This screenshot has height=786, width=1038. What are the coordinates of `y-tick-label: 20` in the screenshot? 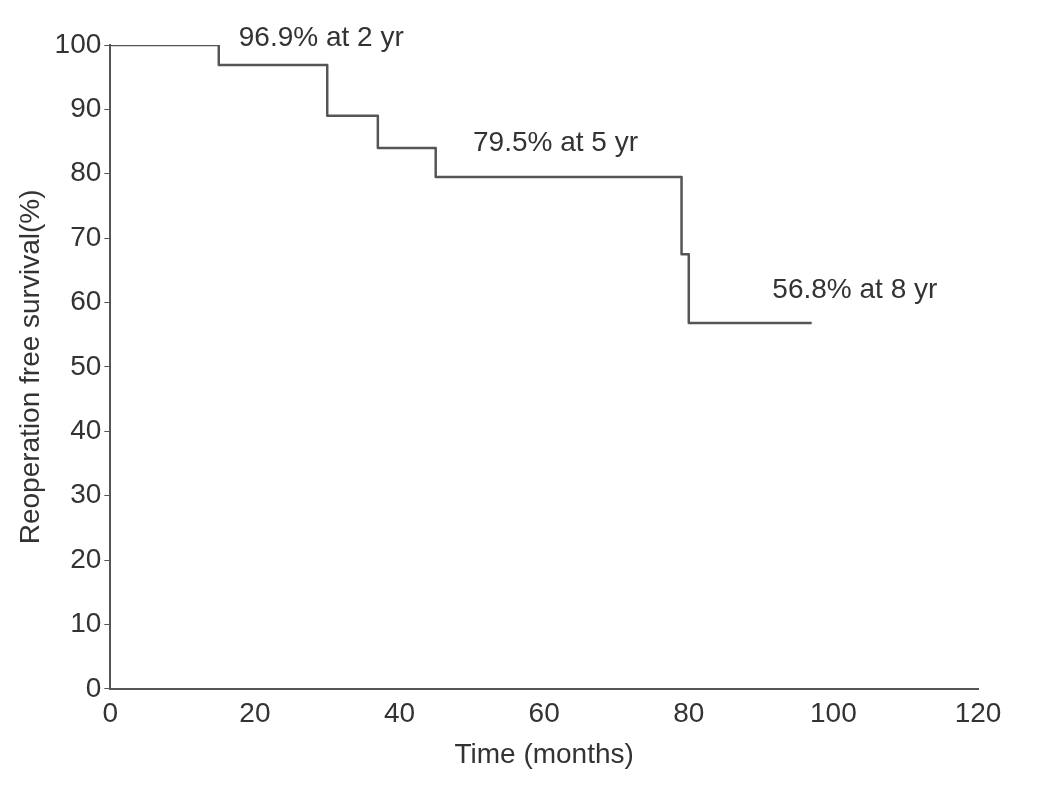 It's located at (86, 558).